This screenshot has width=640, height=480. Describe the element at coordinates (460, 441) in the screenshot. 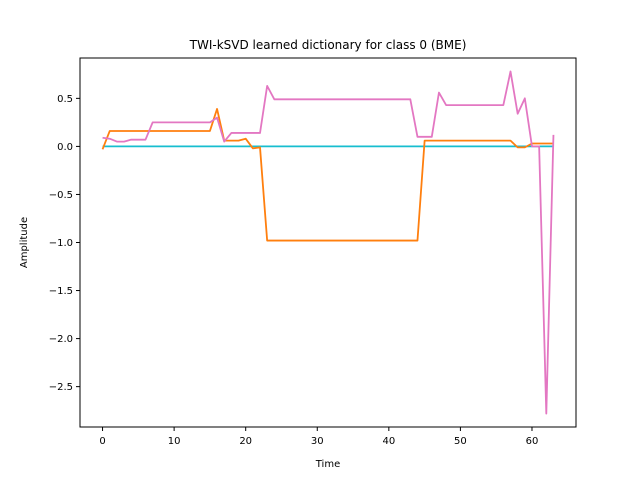

I see `x-tick-label: 50` at that location.